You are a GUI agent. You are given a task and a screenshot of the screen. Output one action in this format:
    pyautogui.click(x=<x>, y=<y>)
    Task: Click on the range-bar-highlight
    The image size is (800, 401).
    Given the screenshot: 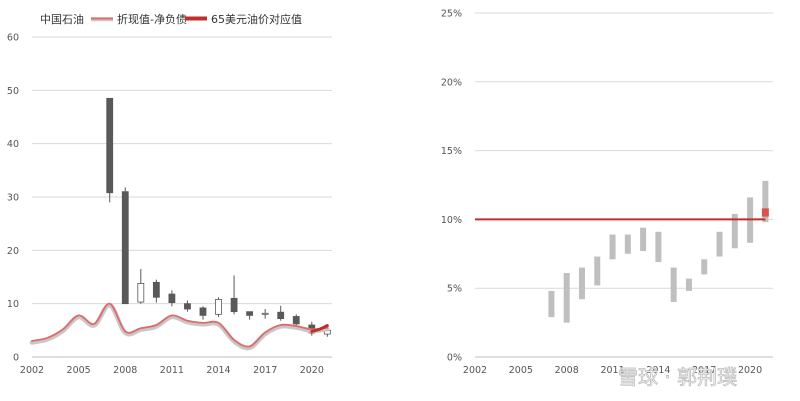 What is the action you would take?
    pyautogui.click(x=765, y=212)
    